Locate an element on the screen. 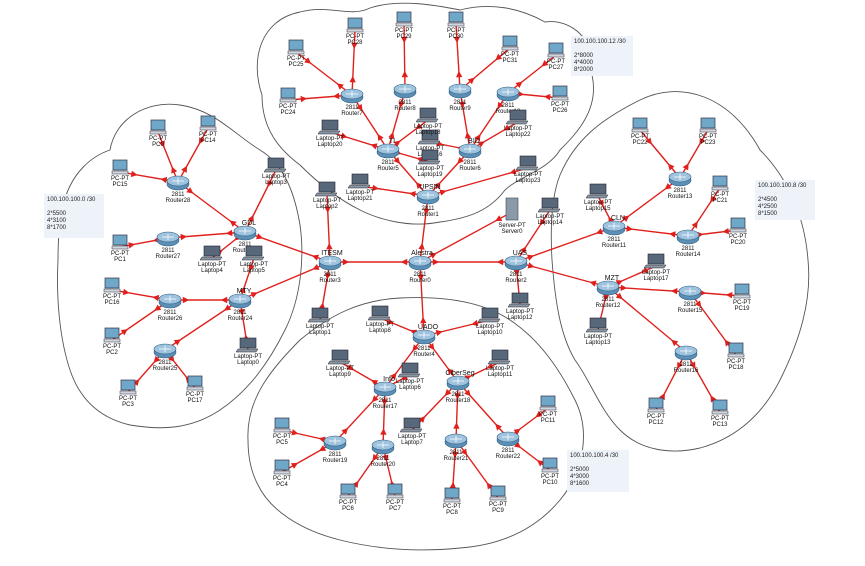 The width and height of the screenshot is (865, 566). pc-model-label: PC-PT is located at coordinates (738, 237).